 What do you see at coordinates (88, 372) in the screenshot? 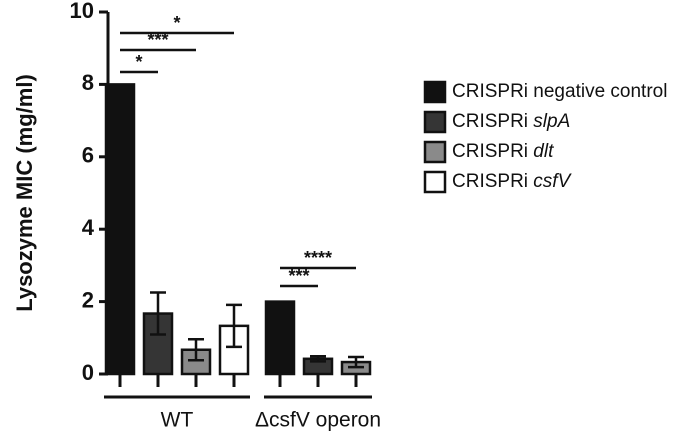
I see `y-tick-label: 0` at bounding box center [88, 372].